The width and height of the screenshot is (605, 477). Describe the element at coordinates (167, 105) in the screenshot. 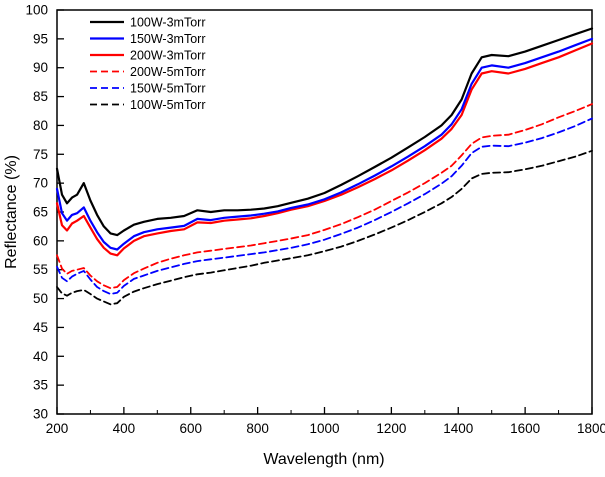

I see `legend-label: 100W-5mTorr` at that location.